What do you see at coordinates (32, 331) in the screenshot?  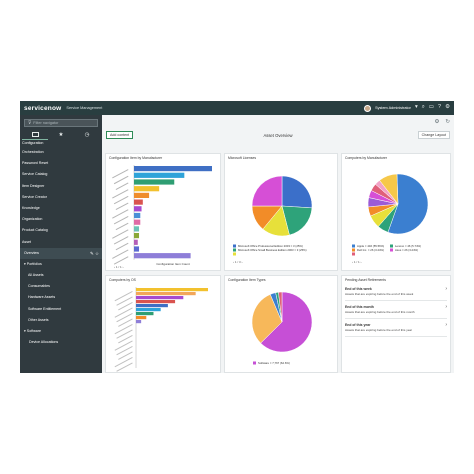 I see `nav-item: ▾ Software` at bounding box center [32, 331].